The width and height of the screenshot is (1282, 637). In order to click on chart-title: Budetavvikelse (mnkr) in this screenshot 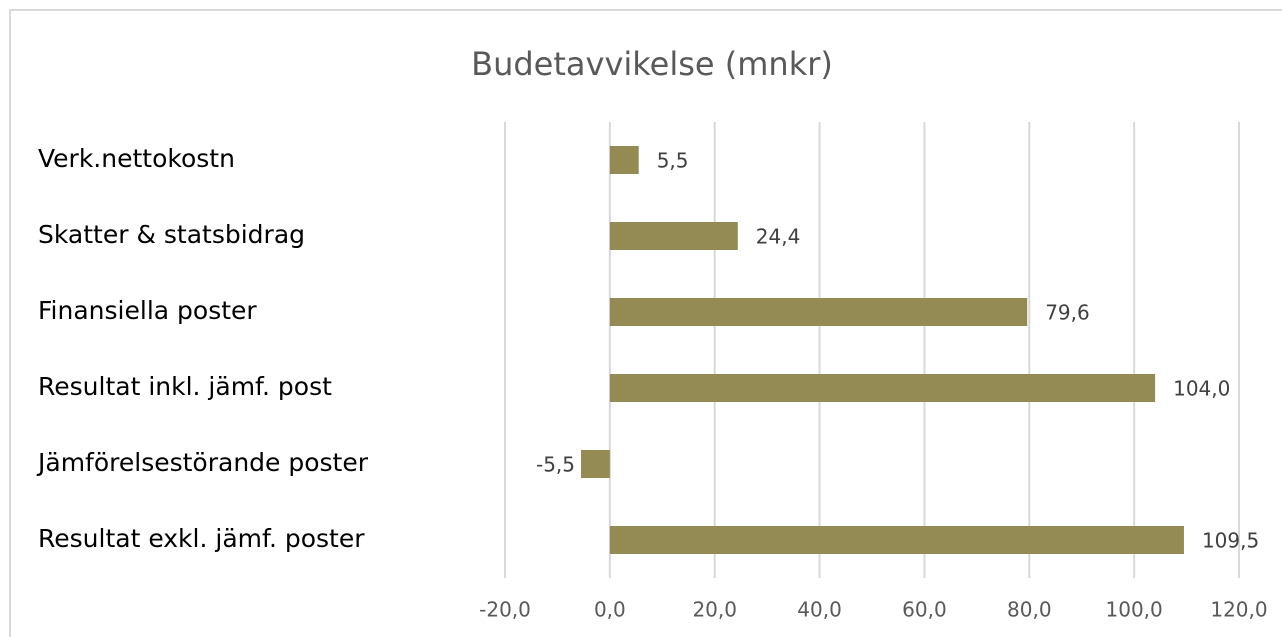, I will do `click(652, 64)`.